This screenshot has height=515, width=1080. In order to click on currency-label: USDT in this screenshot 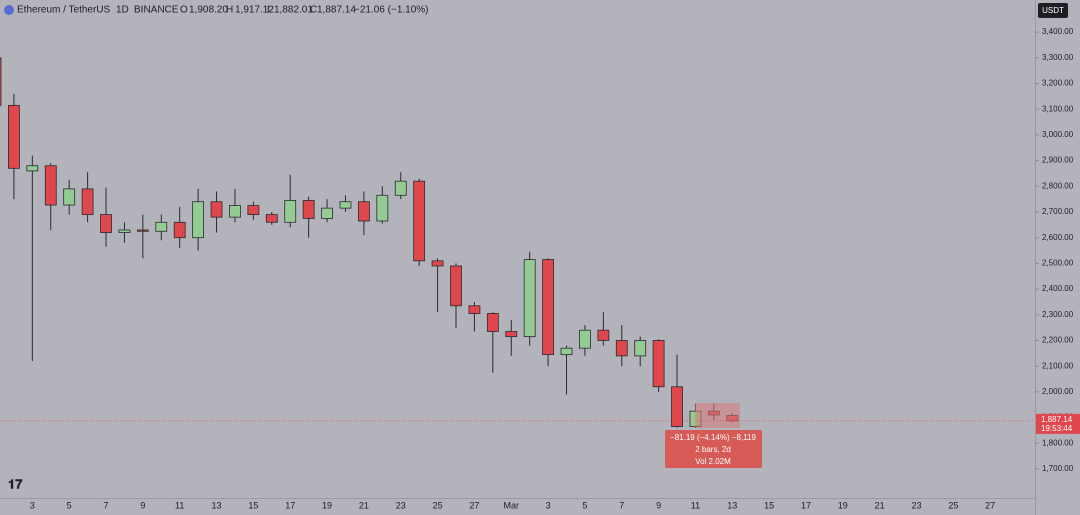, I will do `click(1053, 10)`.